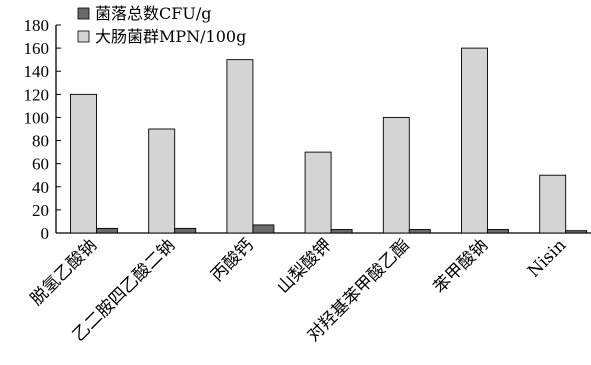 The width and height of the screenshot is (591, 365). I want to click on legend-swatch-coliform, so click(83, 36).